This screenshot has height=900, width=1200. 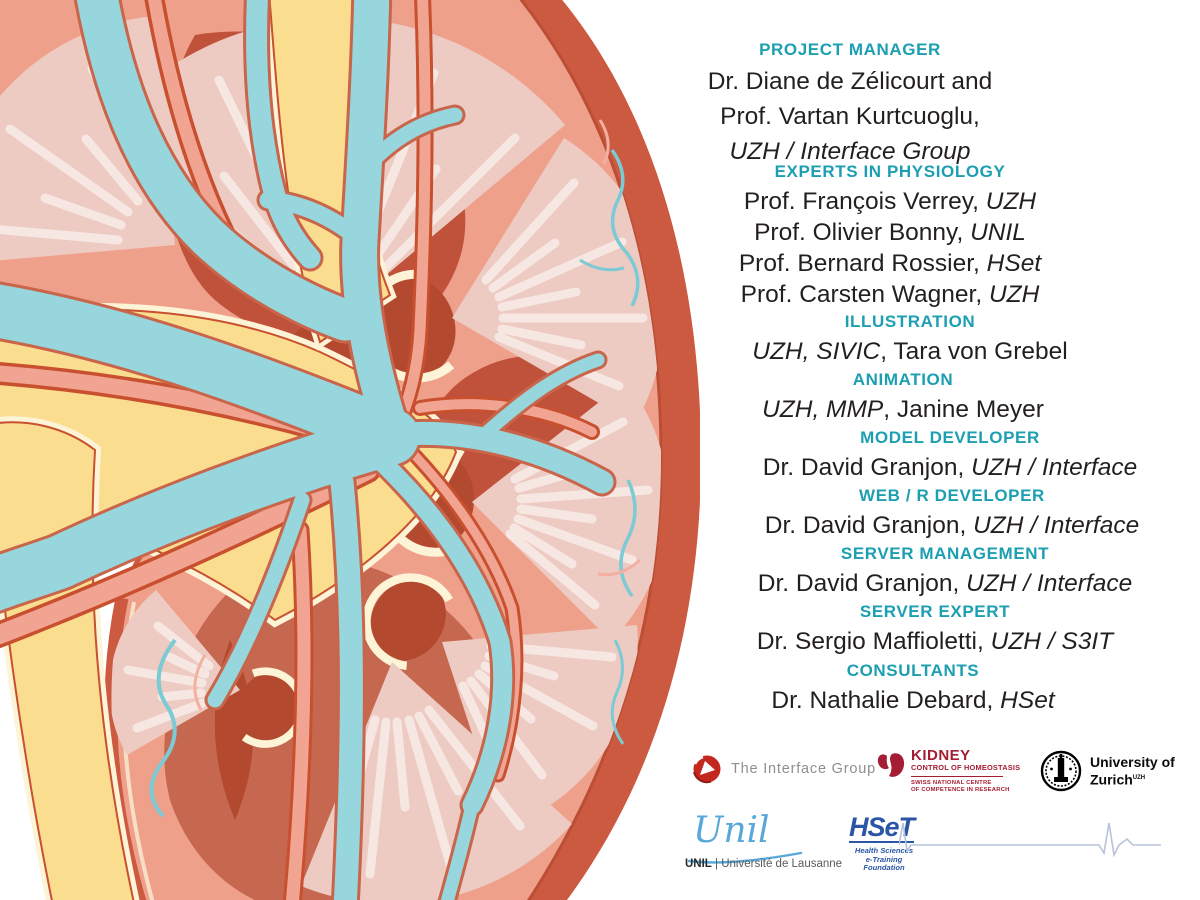 I want to click on ecg-trace-icon, so click(x=1030, y=840).